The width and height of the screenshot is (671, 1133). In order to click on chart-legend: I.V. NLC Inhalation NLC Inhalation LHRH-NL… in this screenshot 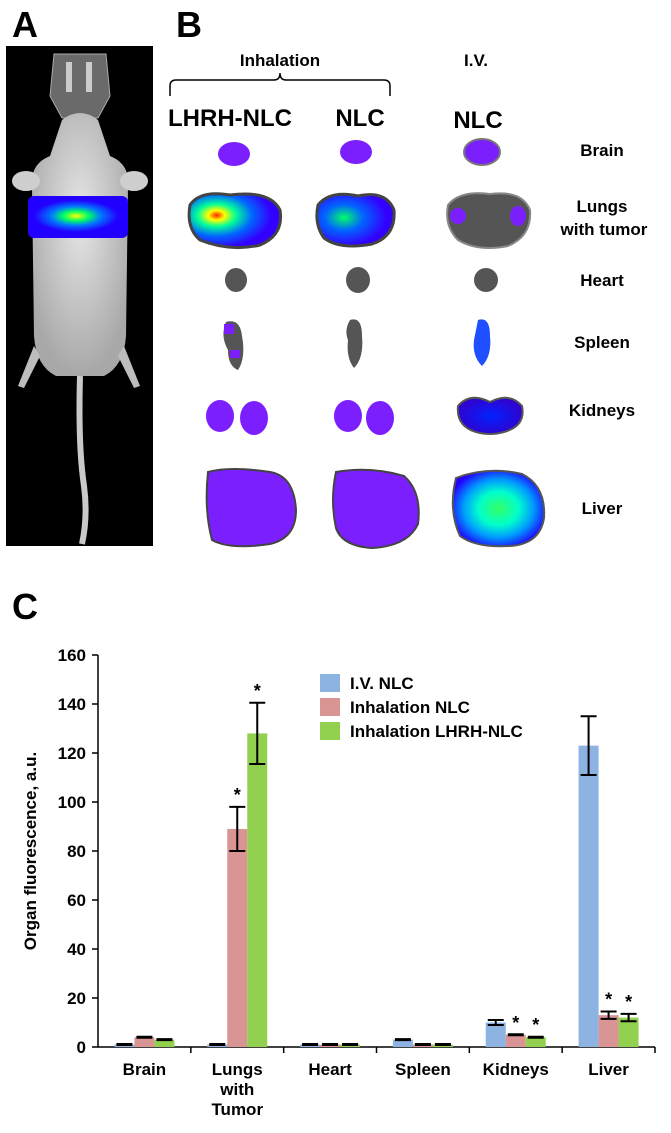, I will do `click(421, 707)`.